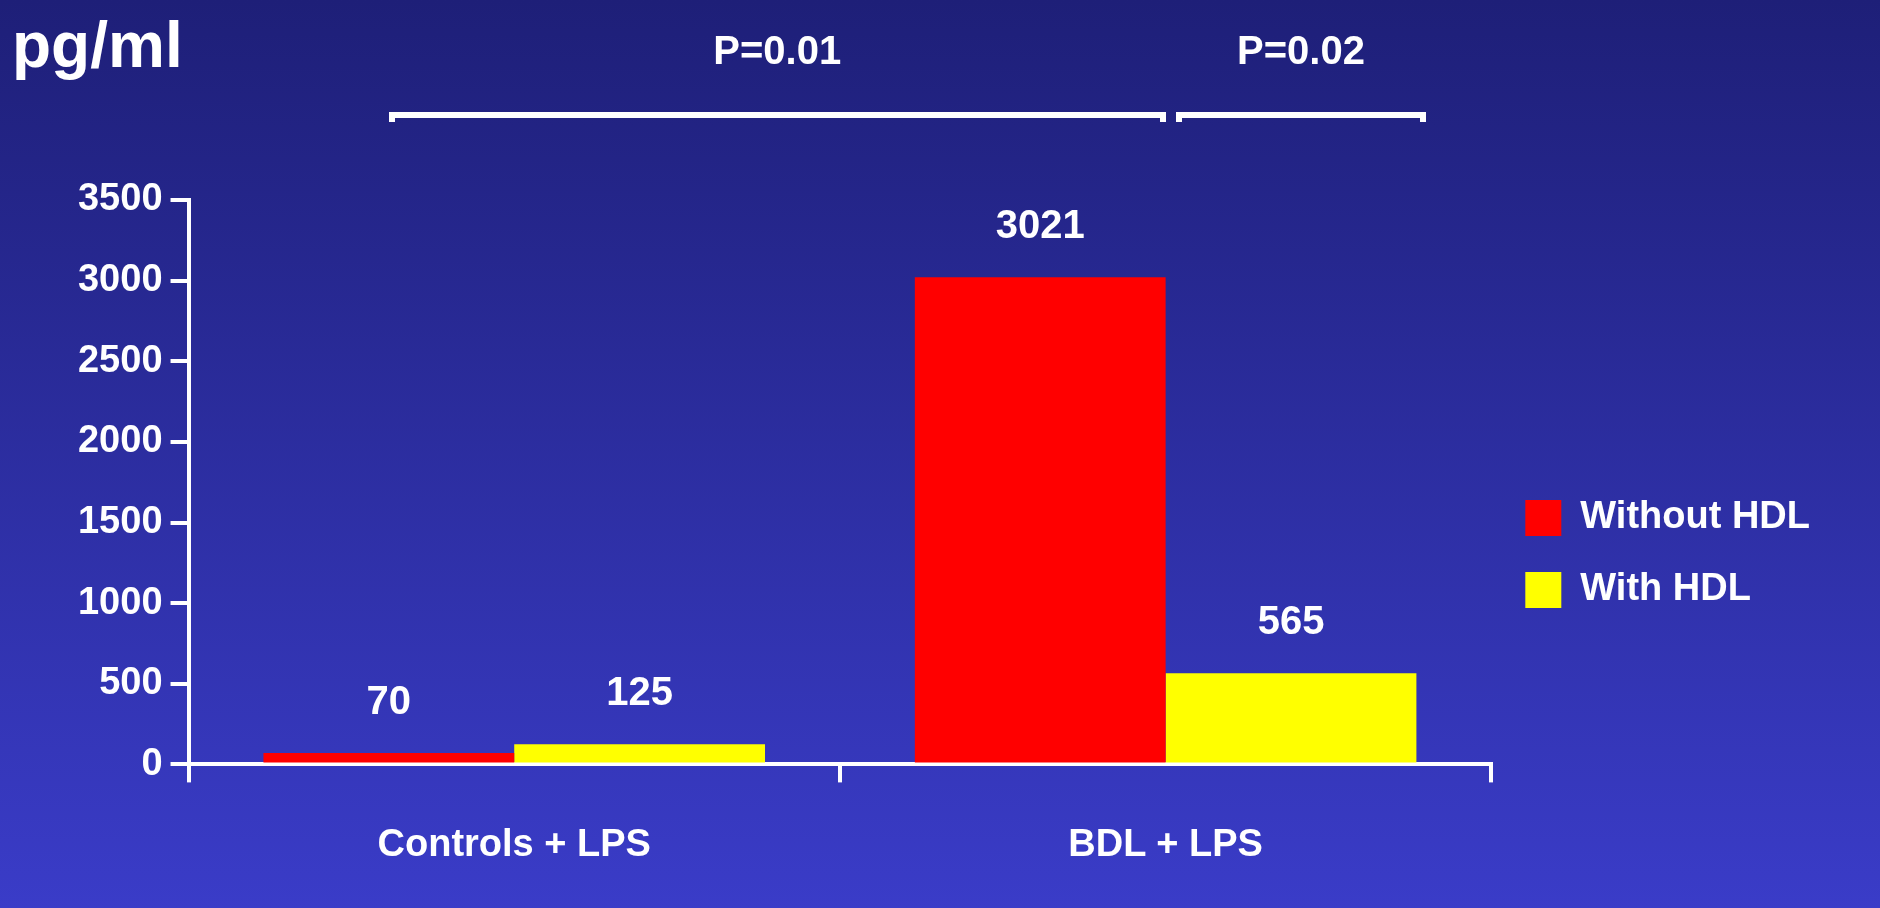 The height and width of the screenshot is (908, 1880). I want to click on text: P=0.02, so click(1301, 50).